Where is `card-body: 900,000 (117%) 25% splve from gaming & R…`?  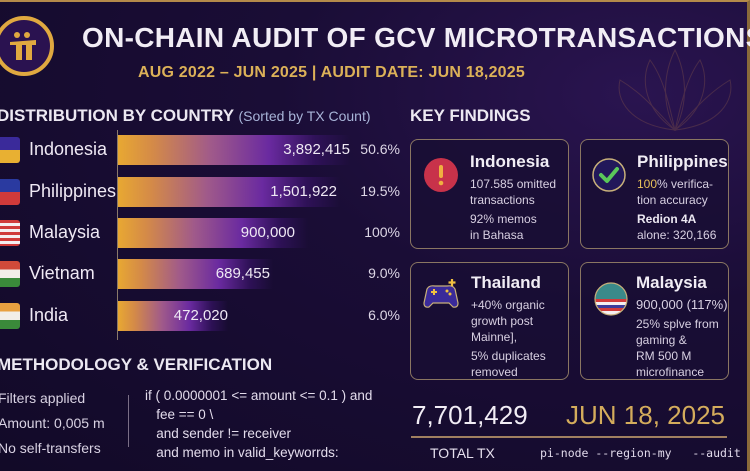 card-body: 900,000 (117%) 25% splve from gaming & R… is located at coordinates (682, 338).